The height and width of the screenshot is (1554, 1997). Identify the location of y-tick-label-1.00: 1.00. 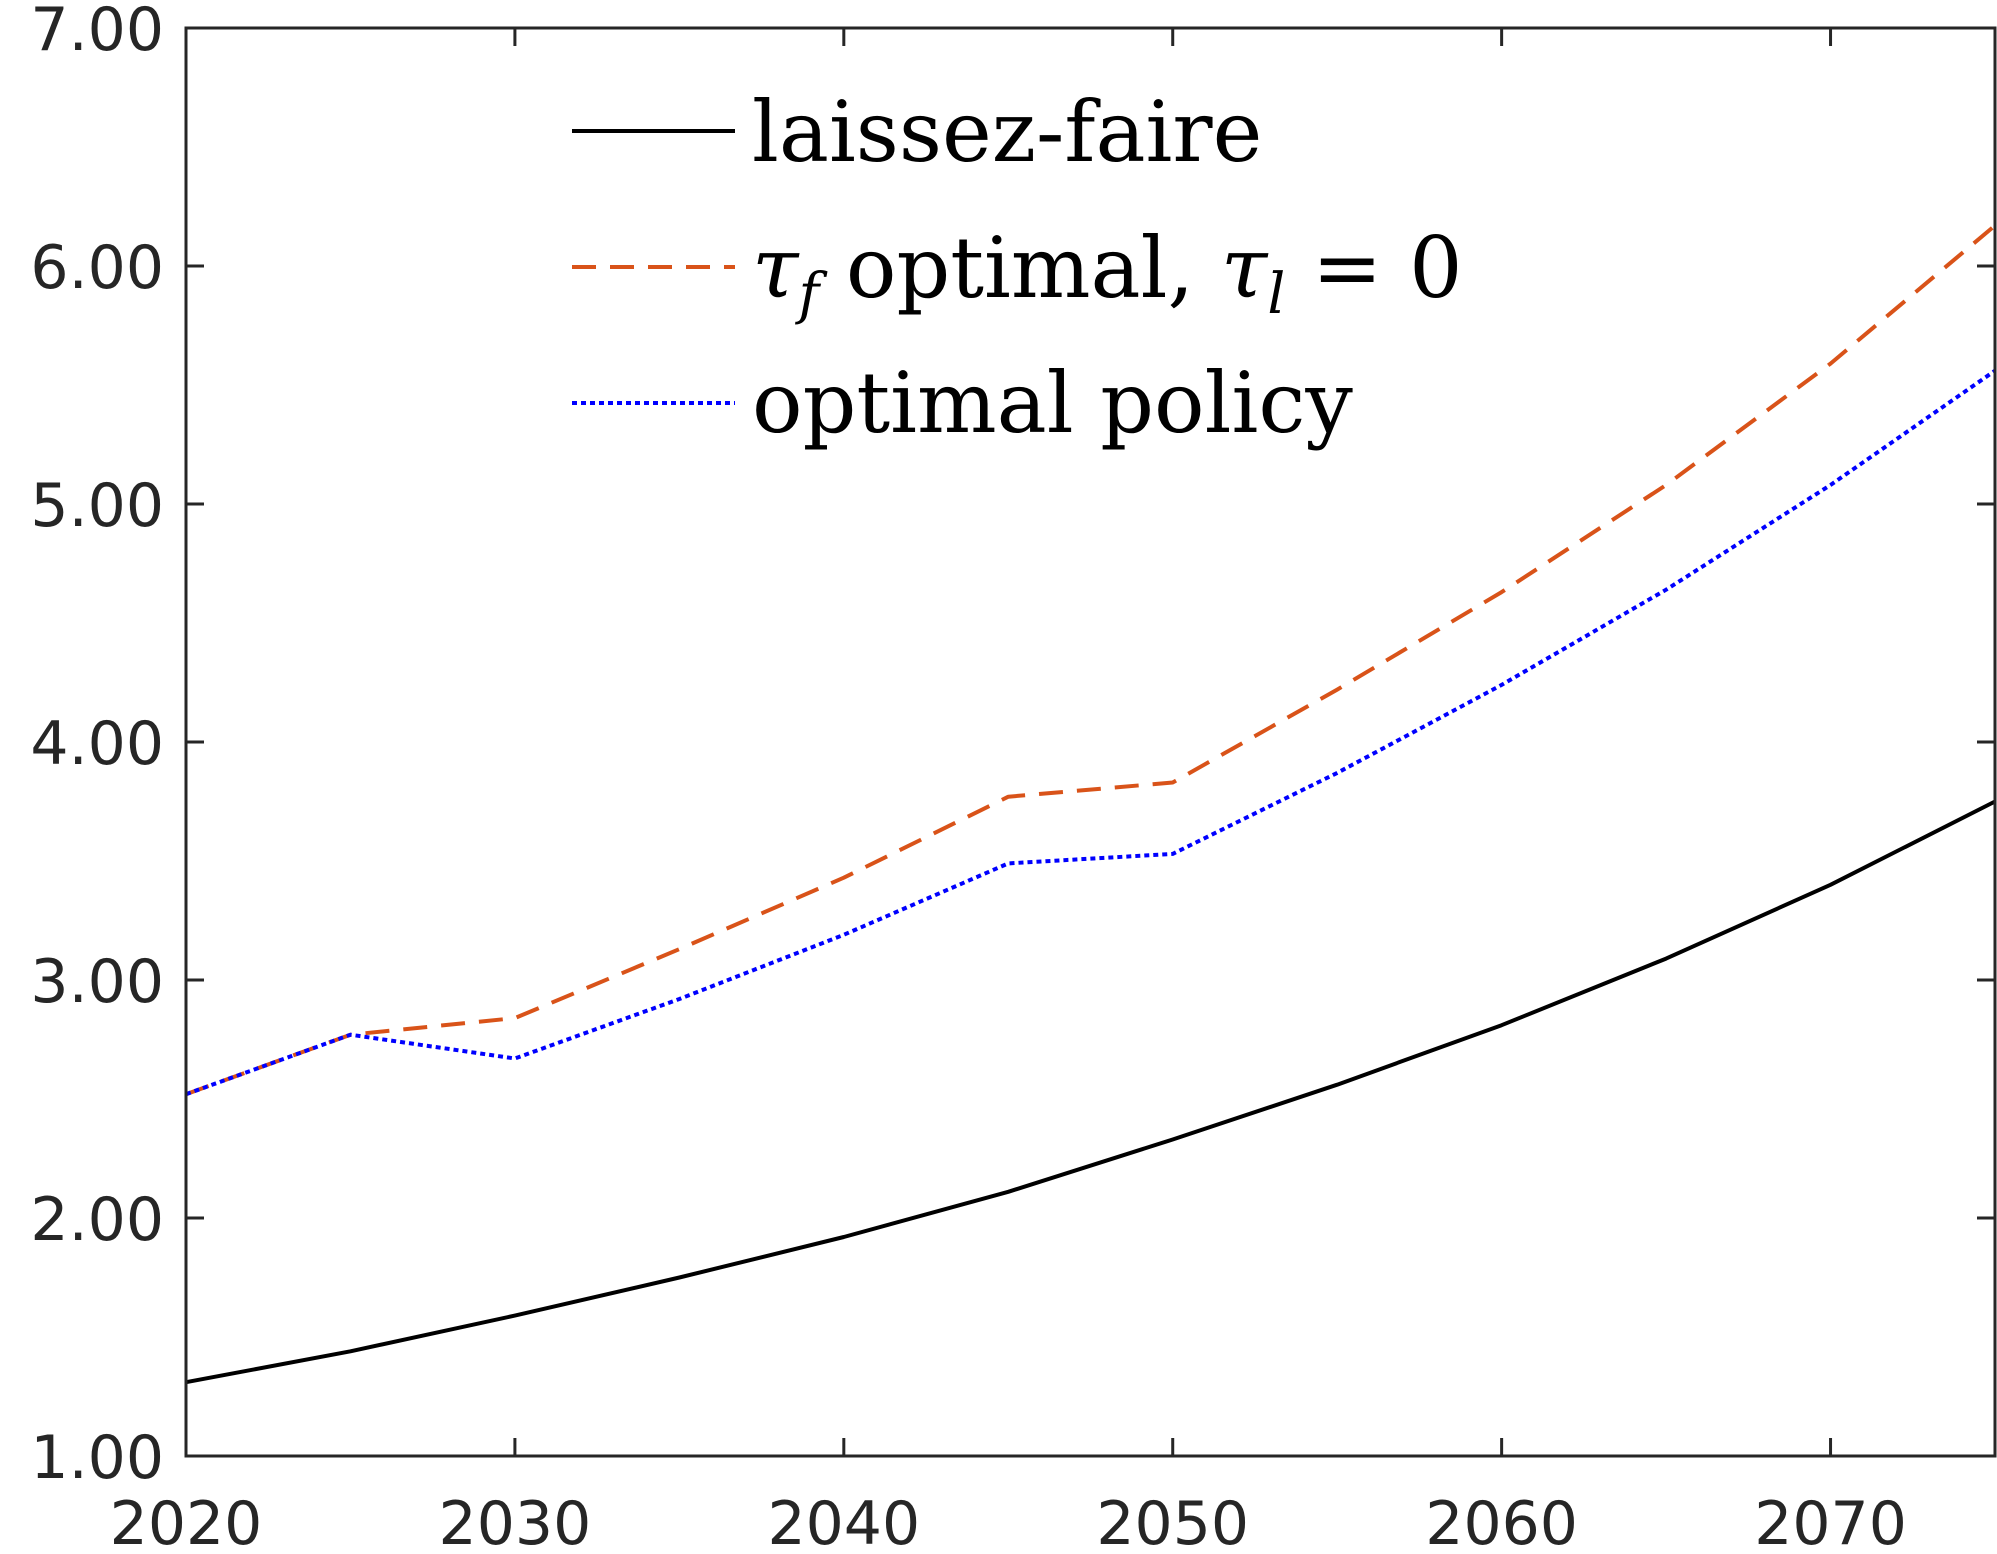
(97, 1458).